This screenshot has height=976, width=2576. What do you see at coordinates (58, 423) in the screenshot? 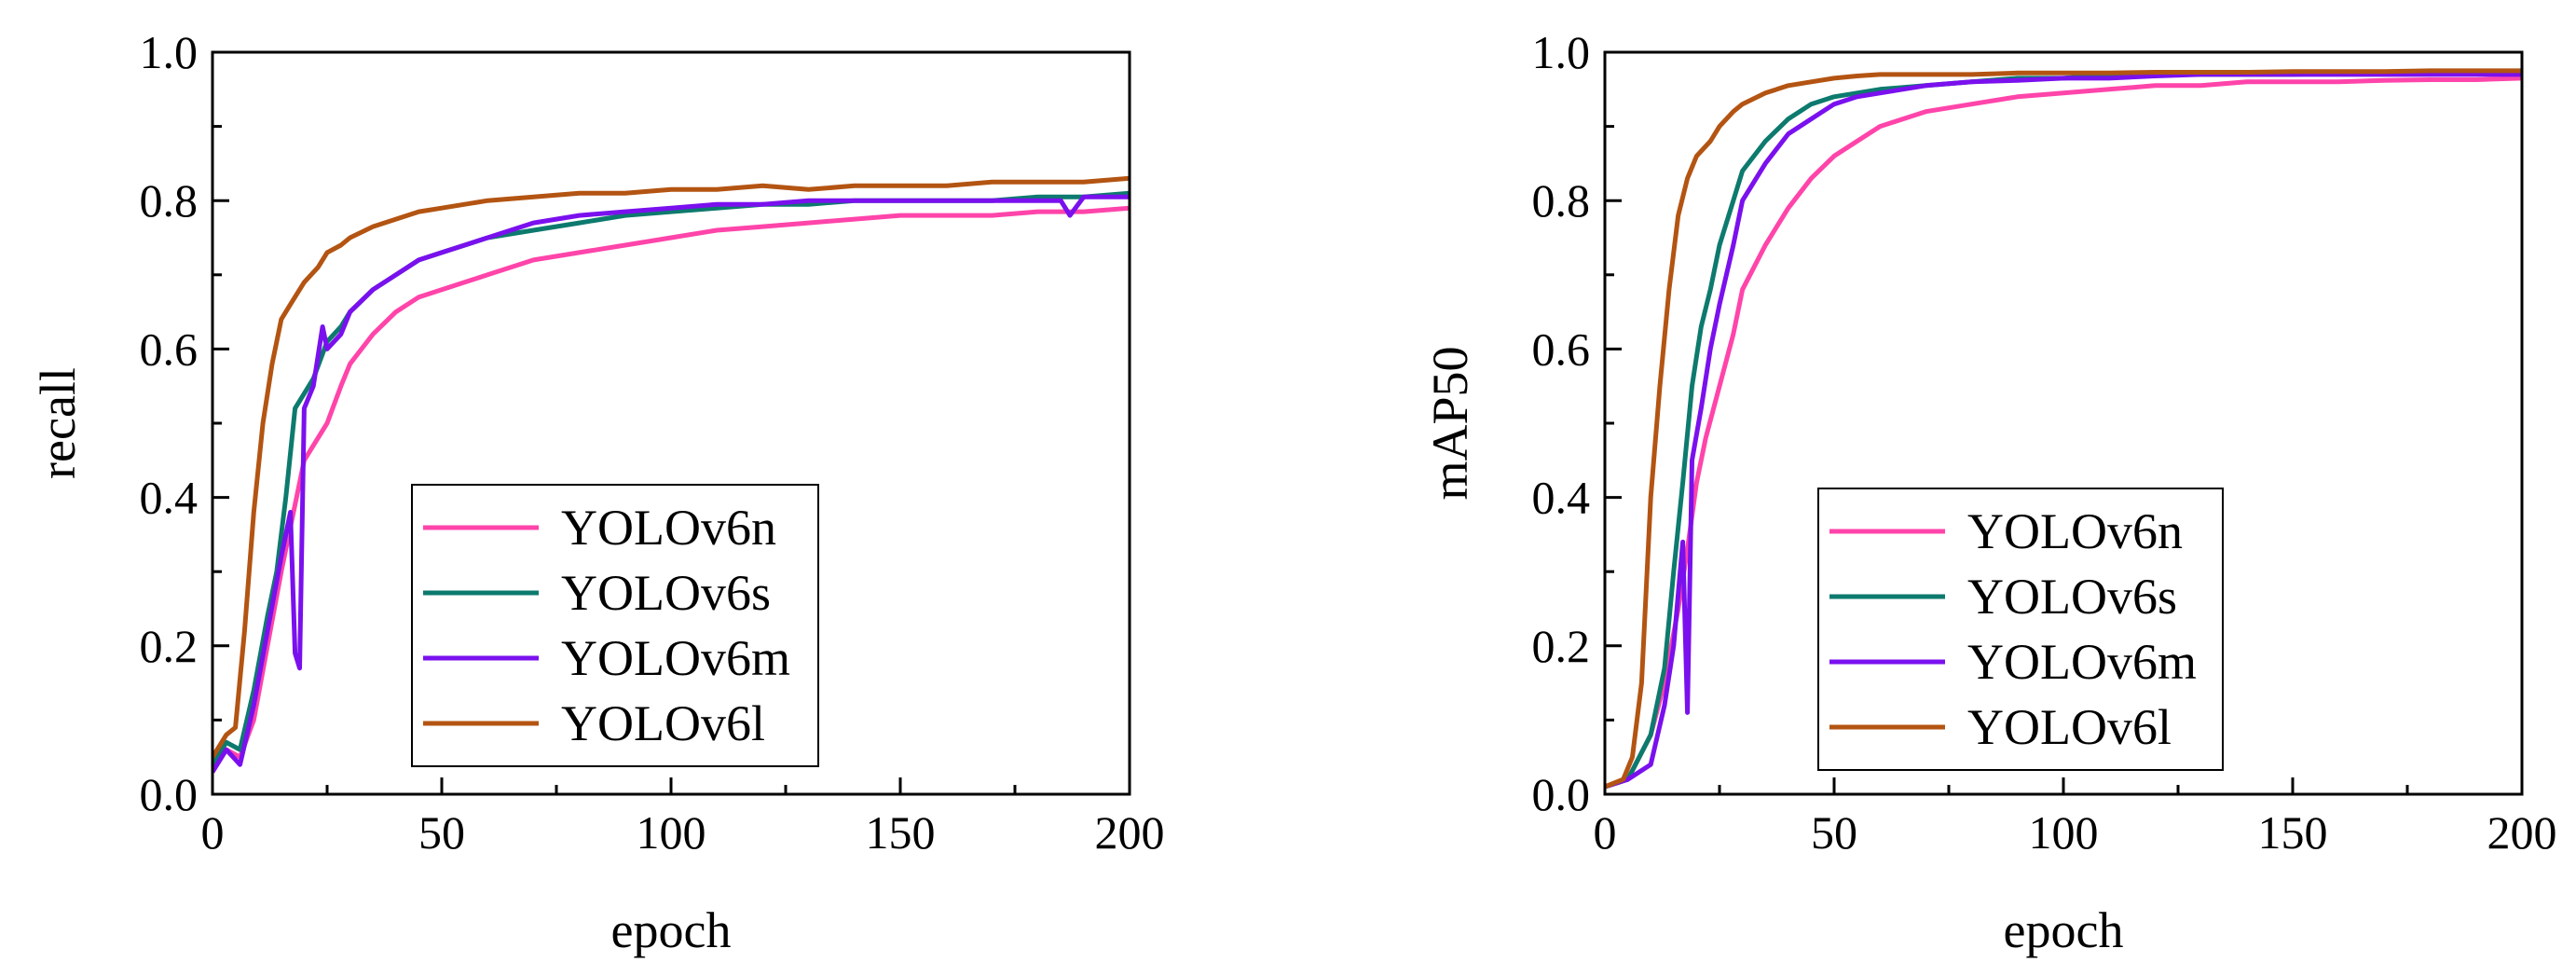
I see `y-axis-title: recall` at bounding box center [58, 423].